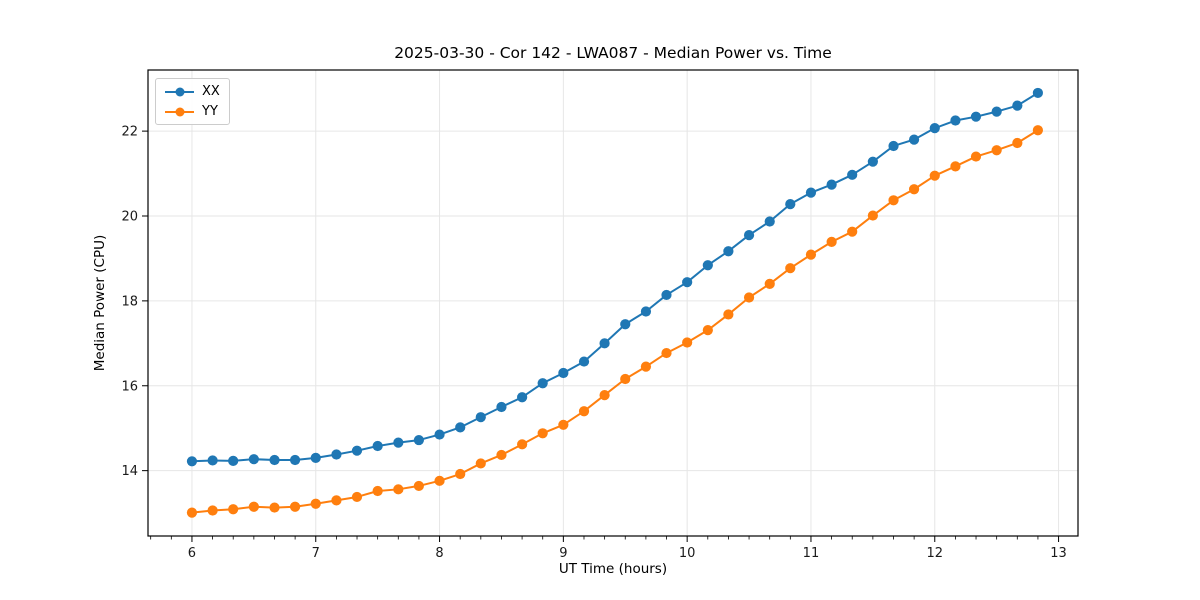  I want to click on yy-series-swatch-icon, so click(179, 111).